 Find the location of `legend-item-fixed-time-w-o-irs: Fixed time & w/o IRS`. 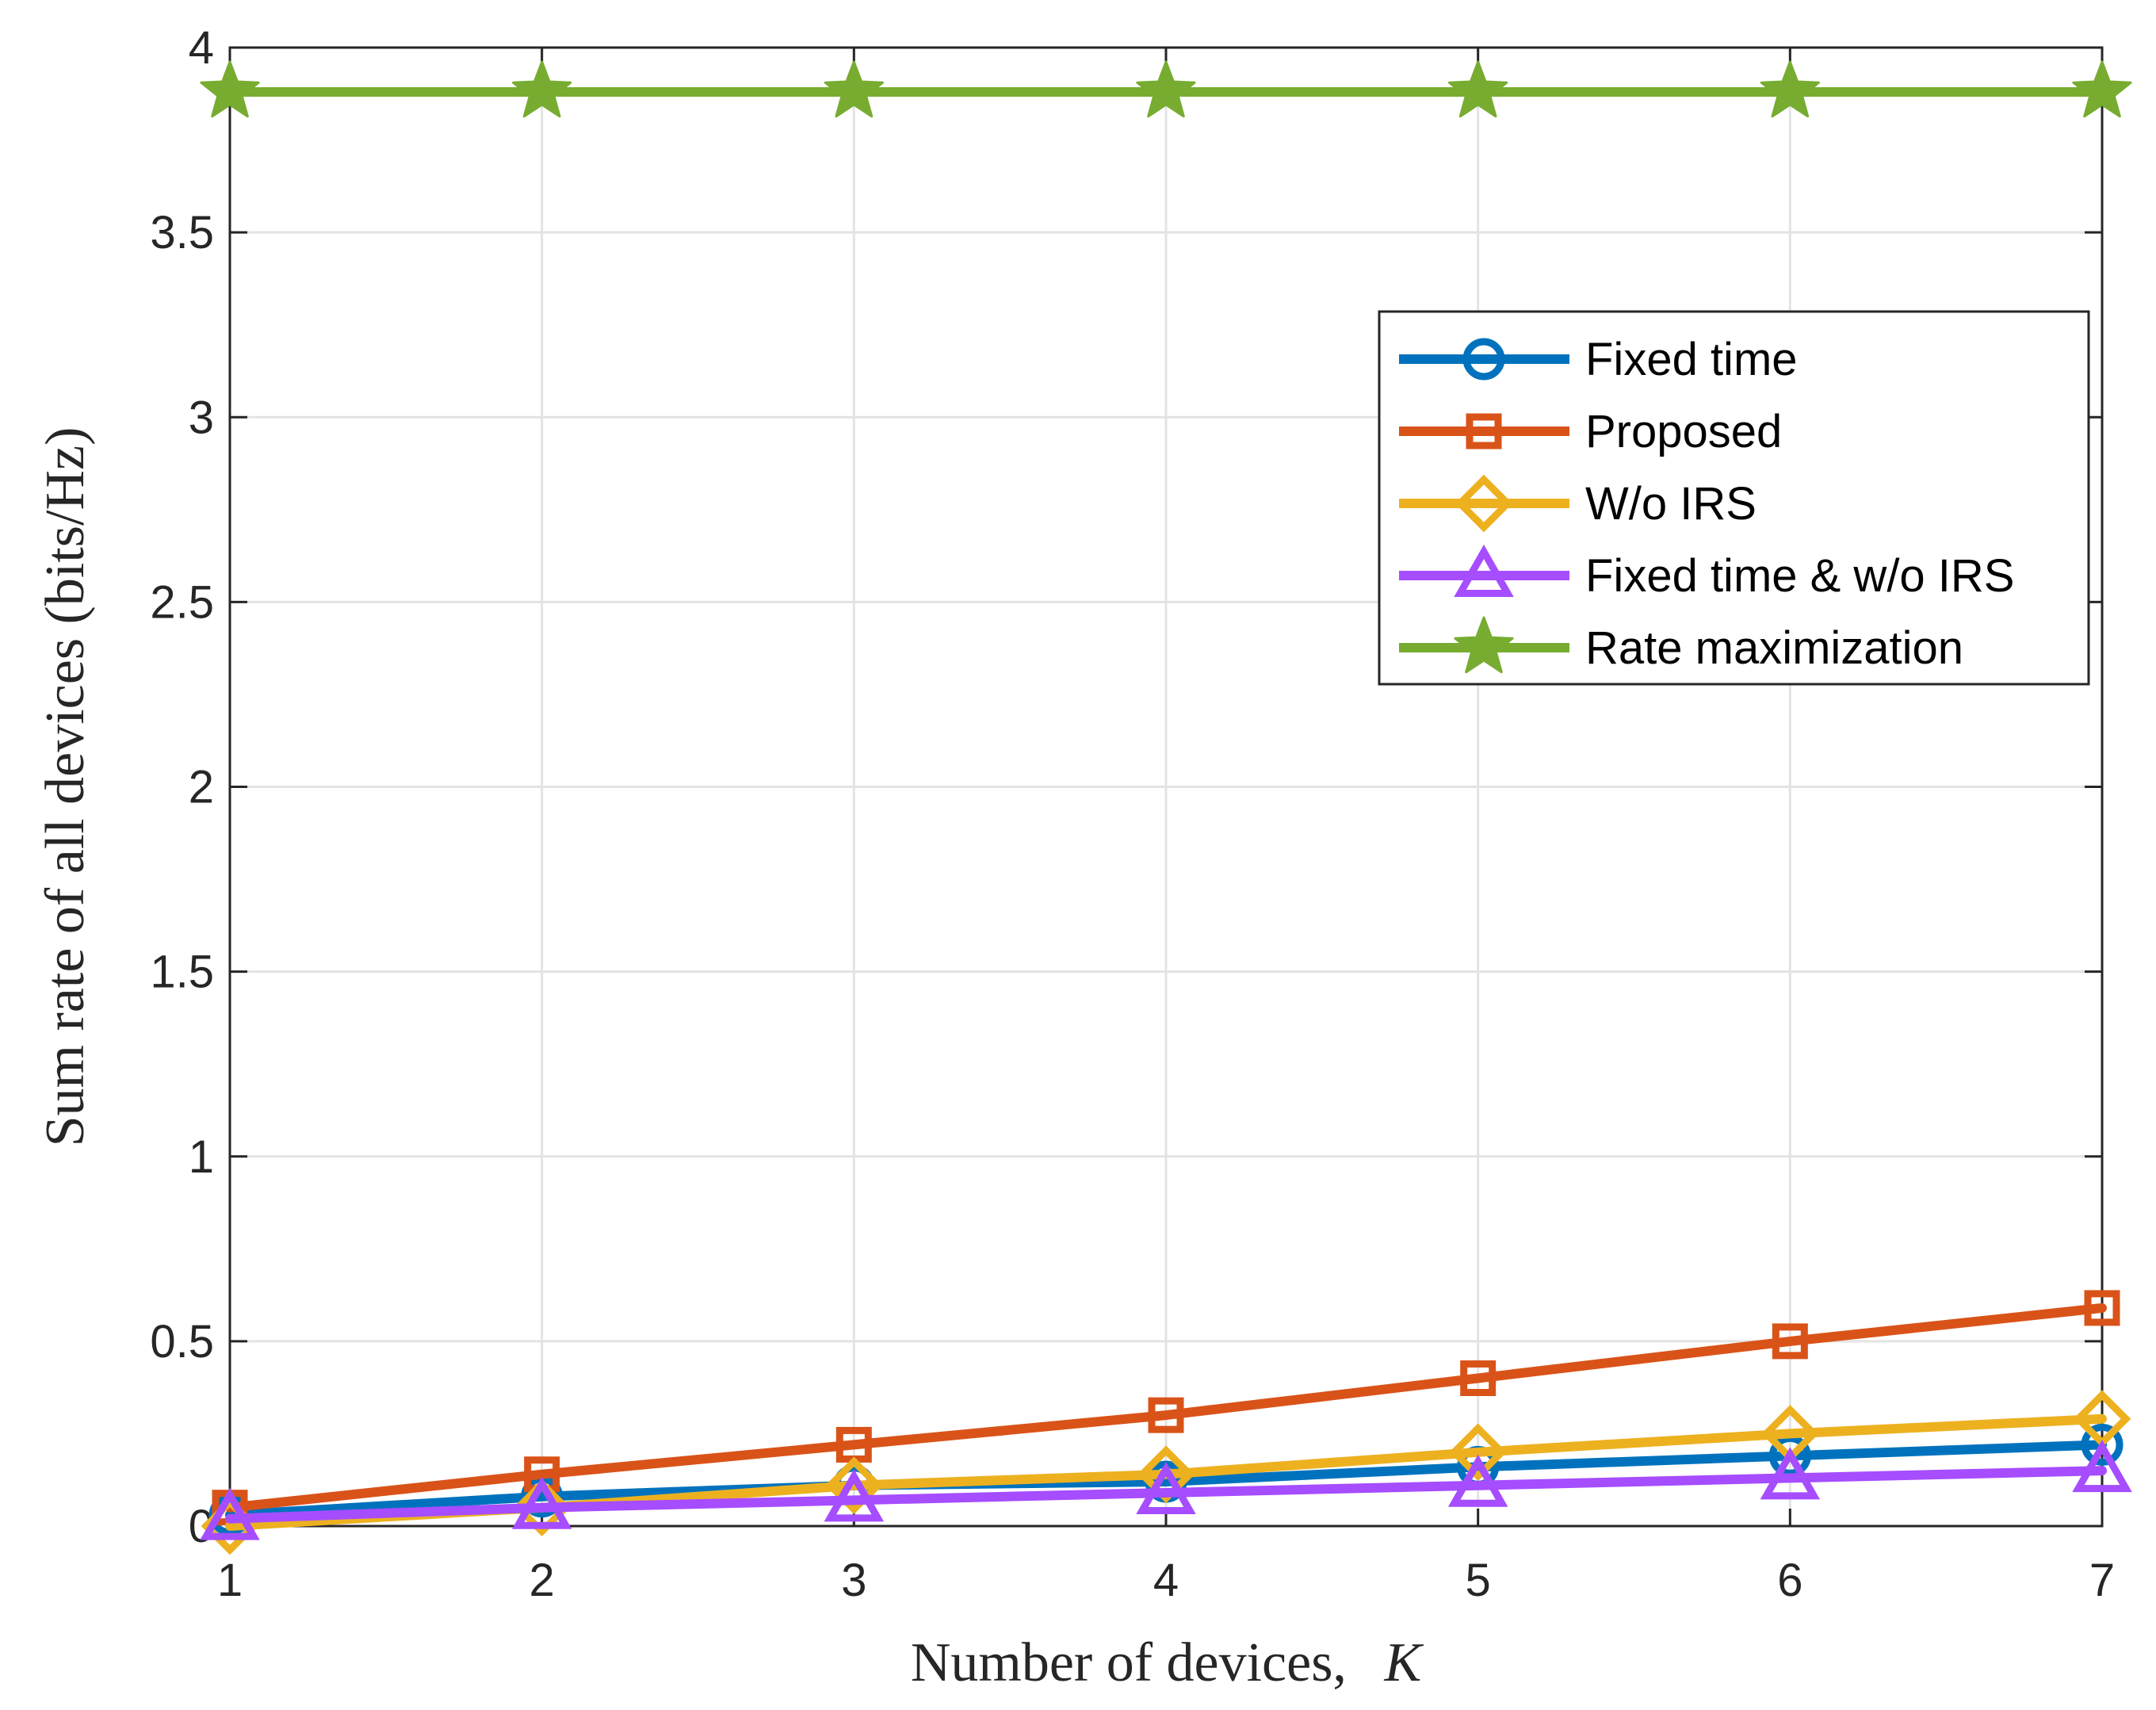

legend-item-fixed-time-w-o-irs: Fixed time & w/o IRS is located at coordinates (1706, 573).